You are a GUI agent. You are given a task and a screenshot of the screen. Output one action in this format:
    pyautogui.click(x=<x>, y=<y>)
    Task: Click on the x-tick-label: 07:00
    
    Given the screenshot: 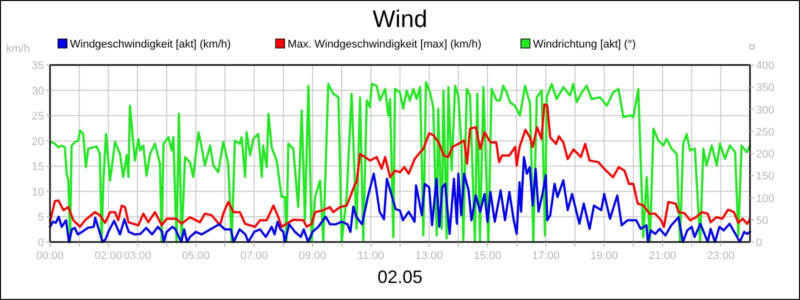 What is the action you would take?
    pyautogui.click(x=254, y=256)
    